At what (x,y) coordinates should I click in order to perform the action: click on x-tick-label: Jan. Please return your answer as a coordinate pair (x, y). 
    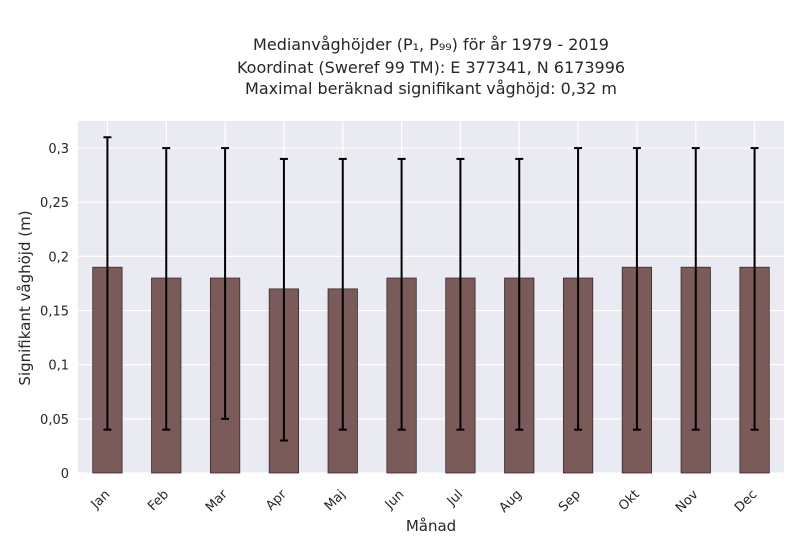
    Looking at the image, I should click on (100, 499).